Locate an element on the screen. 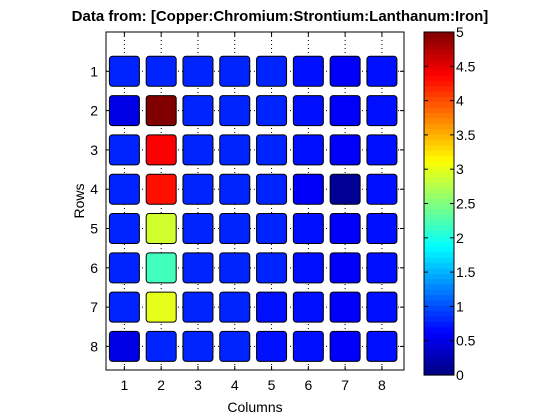 This screenshot has width=560, height=420. colorbar-tick-label: 2 is located at coordinates (460, 238).